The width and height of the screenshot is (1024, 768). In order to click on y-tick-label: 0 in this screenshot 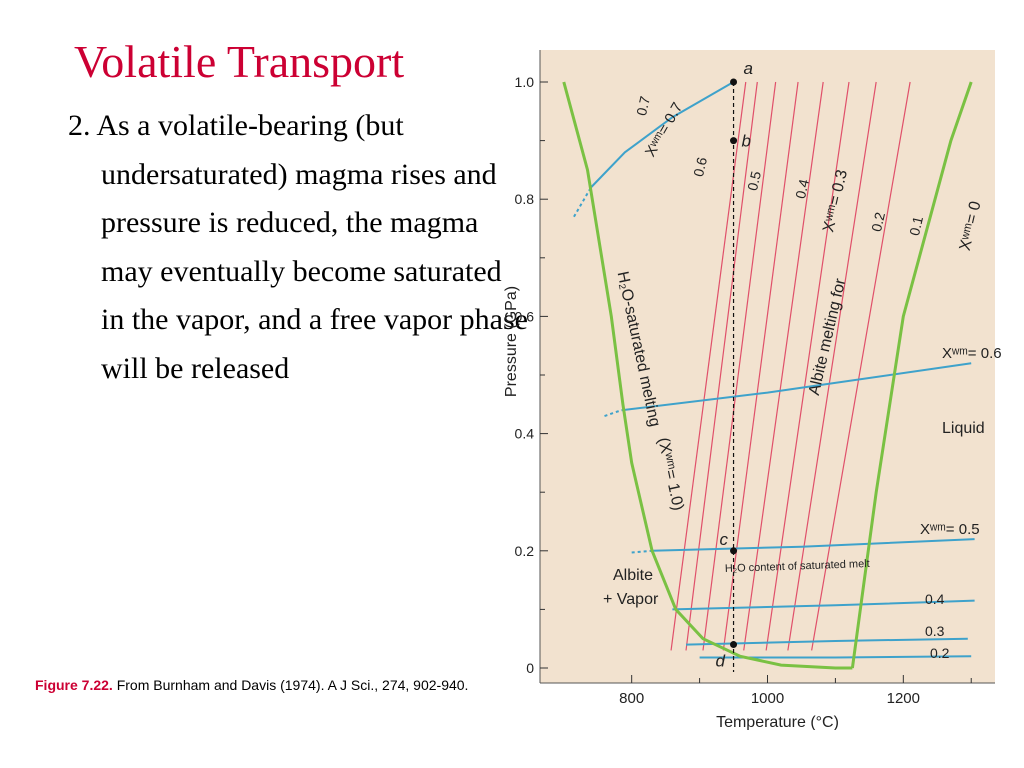, I will do `click(530, 668)`.